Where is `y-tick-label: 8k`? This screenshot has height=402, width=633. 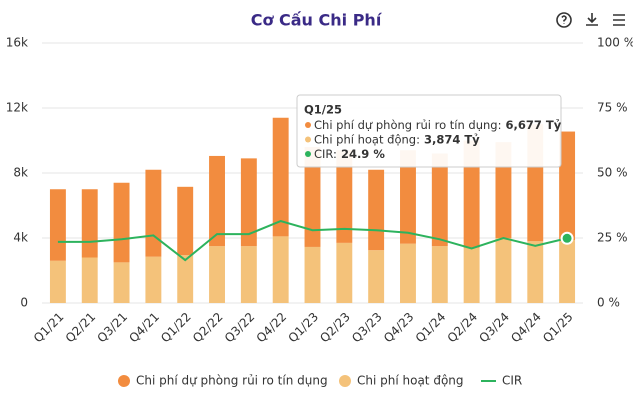
y-tick-label: 8k is located at coordinates (20, 173).